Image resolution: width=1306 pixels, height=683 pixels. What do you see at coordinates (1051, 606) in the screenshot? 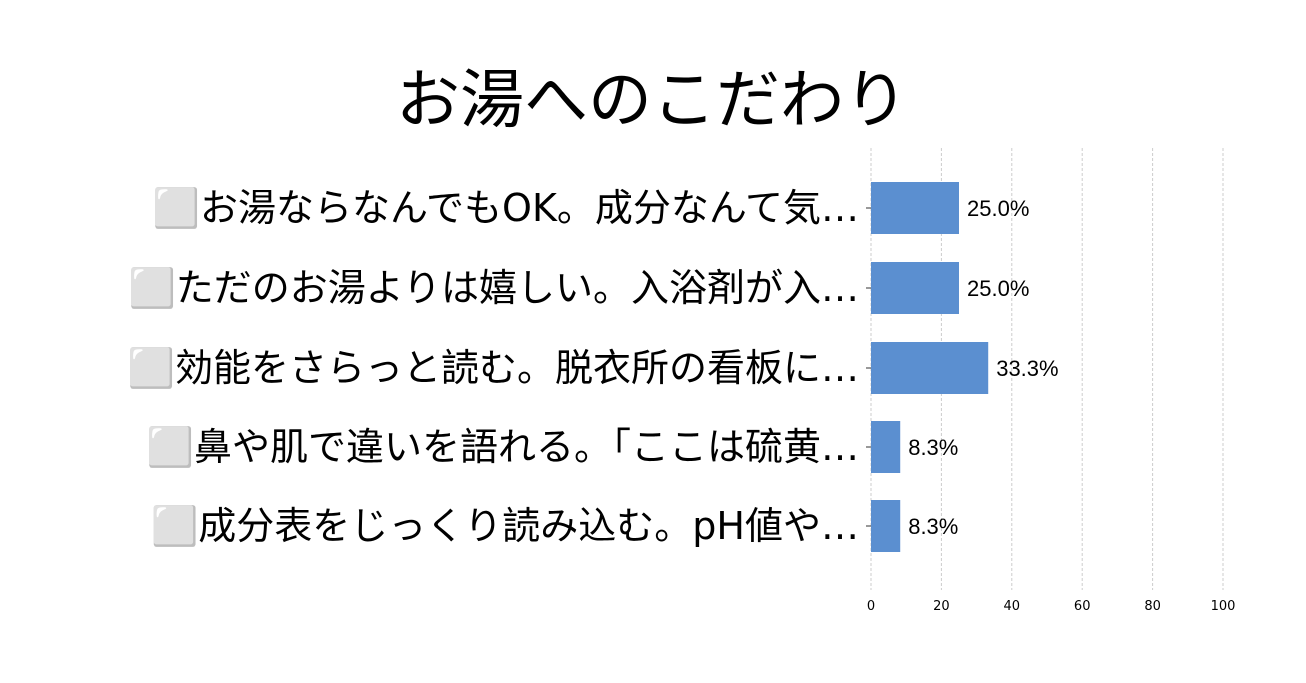
I see `x-axis-ticks: 0 20 40 60 80 100` at bounding box center [1051, 606].